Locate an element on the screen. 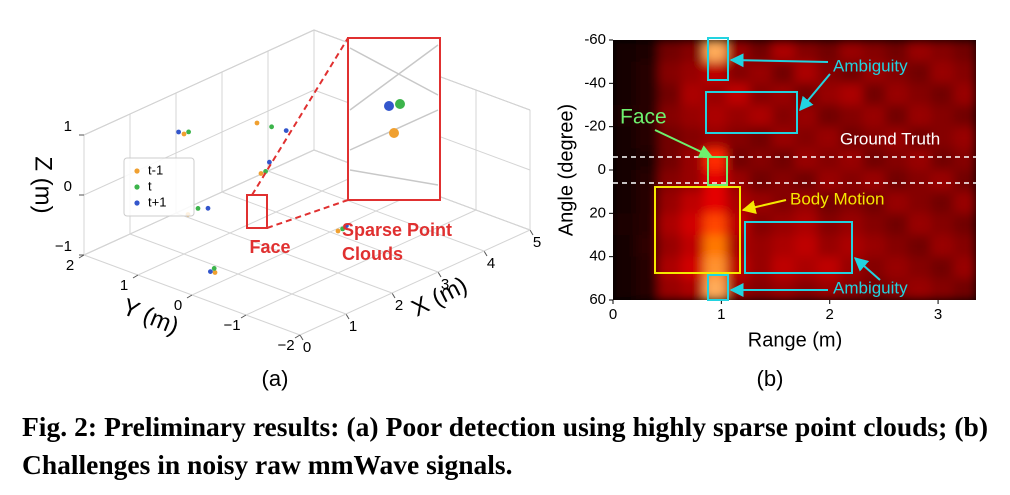 This screenshot has width=1010, height=495. x-tick-label: 5 is located at coordinates (537, 242).